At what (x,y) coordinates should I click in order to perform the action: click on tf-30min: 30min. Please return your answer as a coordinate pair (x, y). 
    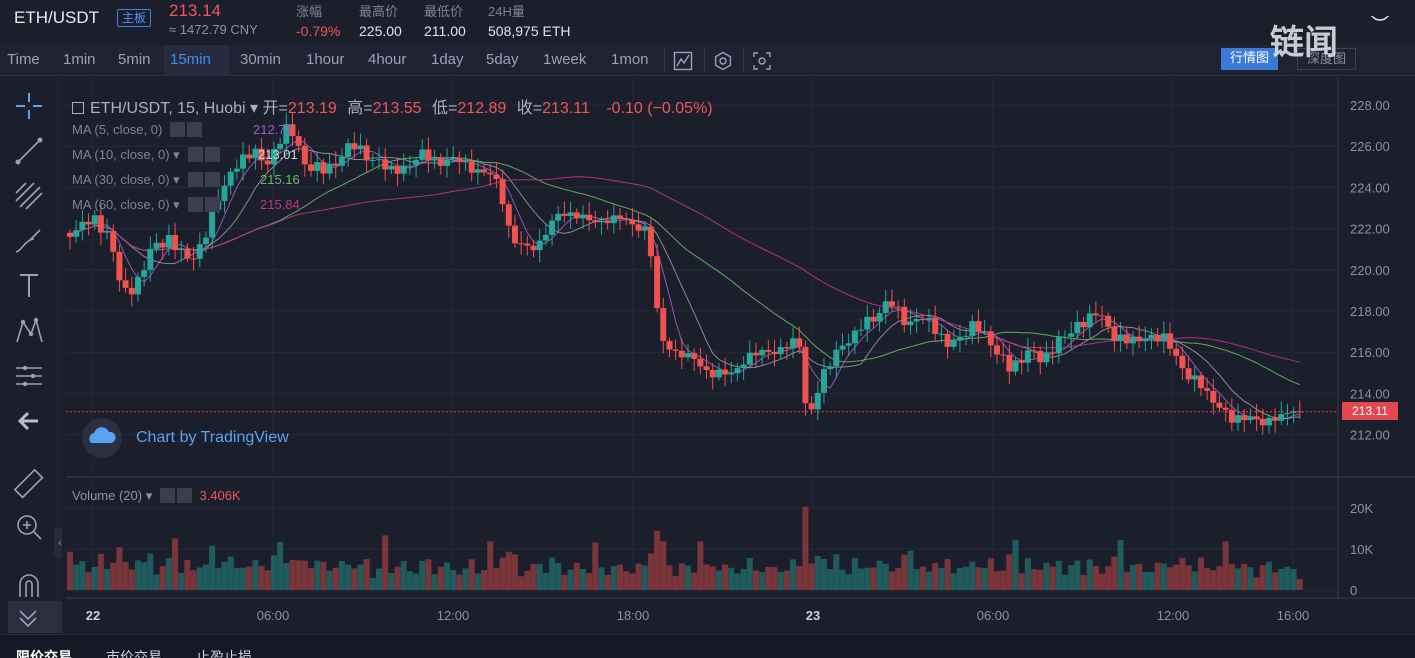
    Looking at the image, I should click on (260, 59).